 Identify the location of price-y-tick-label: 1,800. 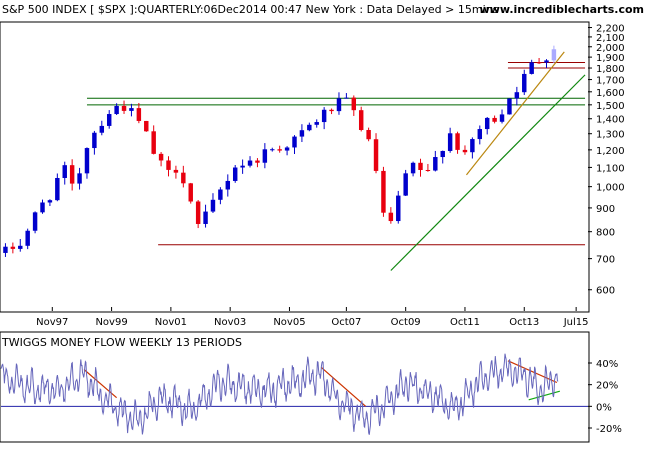
(610, 69).